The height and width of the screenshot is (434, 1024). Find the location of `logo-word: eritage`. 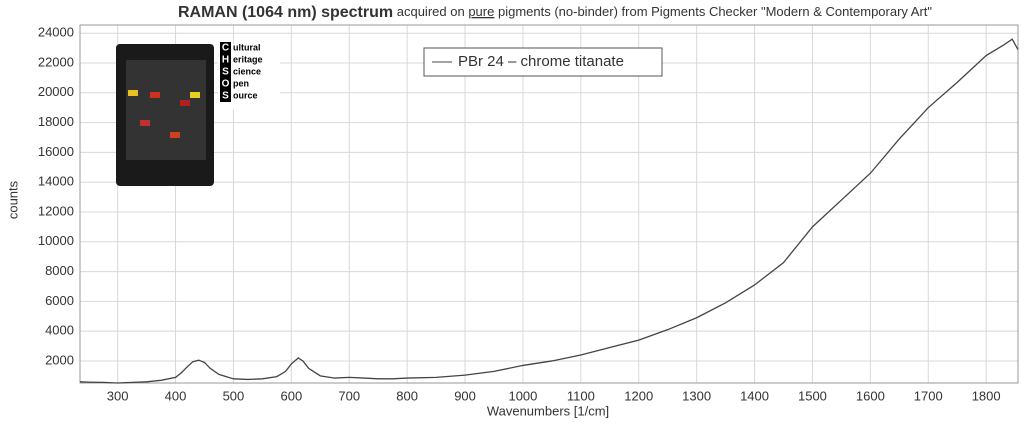

logo-word: eritage is located at coordinates (248, 59).